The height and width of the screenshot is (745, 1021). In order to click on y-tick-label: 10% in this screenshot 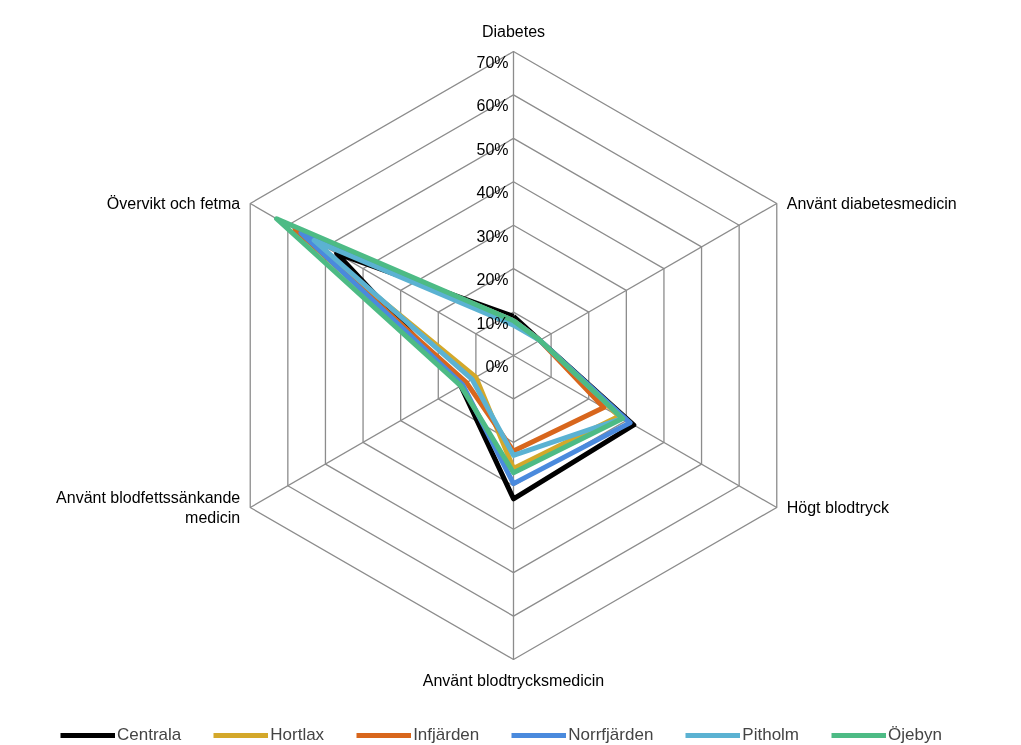, I will do `click(492, 323)`.